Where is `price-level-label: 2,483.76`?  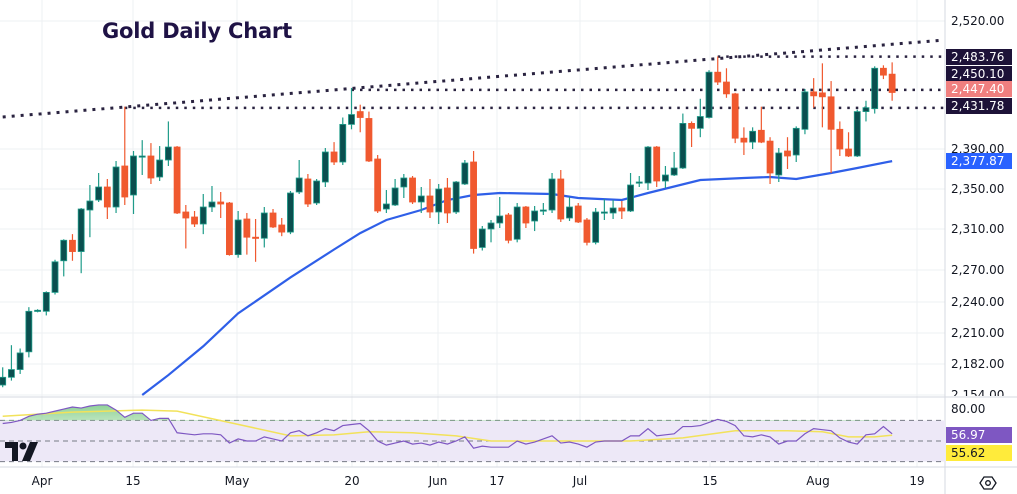
price-level-label: 2,483.76 is located at coordinates (979, 57).